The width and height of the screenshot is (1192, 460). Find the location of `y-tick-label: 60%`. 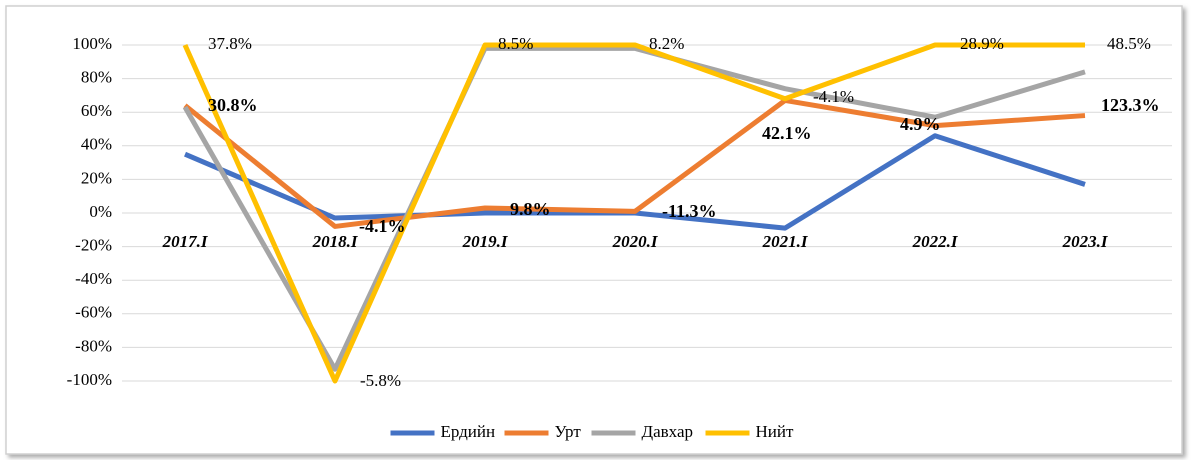

y-tick-label: 60% is located at coordinates (96, 110).